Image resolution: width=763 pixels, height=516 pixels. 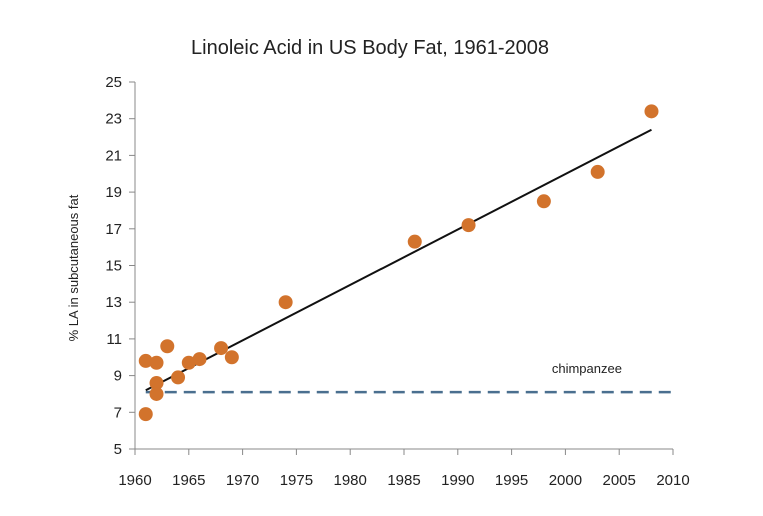 I want to click on y-tick-label: 9, so click(x=118, y=376).